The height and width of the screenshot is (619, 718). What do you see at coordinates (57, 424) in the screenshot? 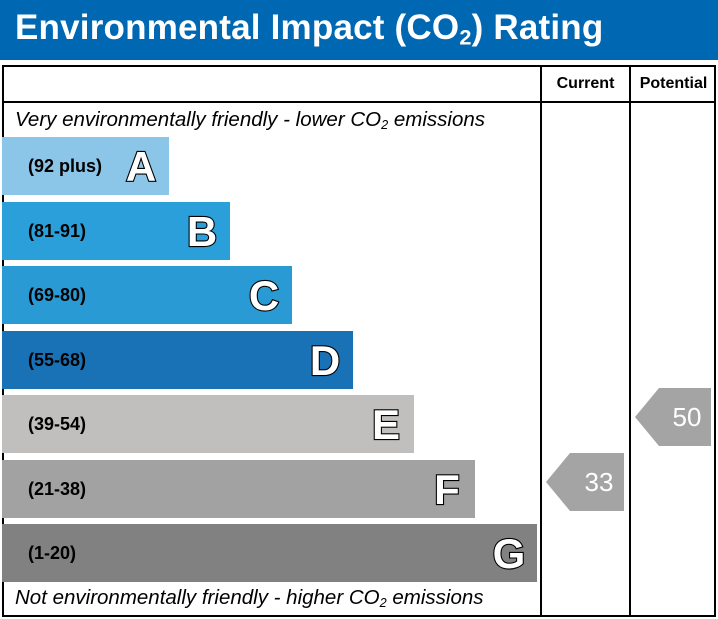
I see `band-range-label: (39-54)` at bounding box center [57, 424].